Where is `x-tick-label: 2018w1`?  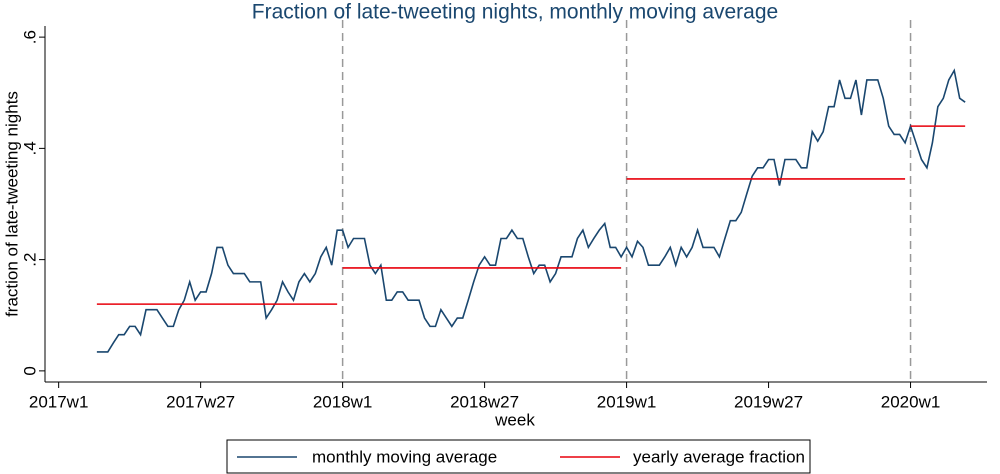 x-tick-label: 2018w1 is located at coordinates (343, 401).